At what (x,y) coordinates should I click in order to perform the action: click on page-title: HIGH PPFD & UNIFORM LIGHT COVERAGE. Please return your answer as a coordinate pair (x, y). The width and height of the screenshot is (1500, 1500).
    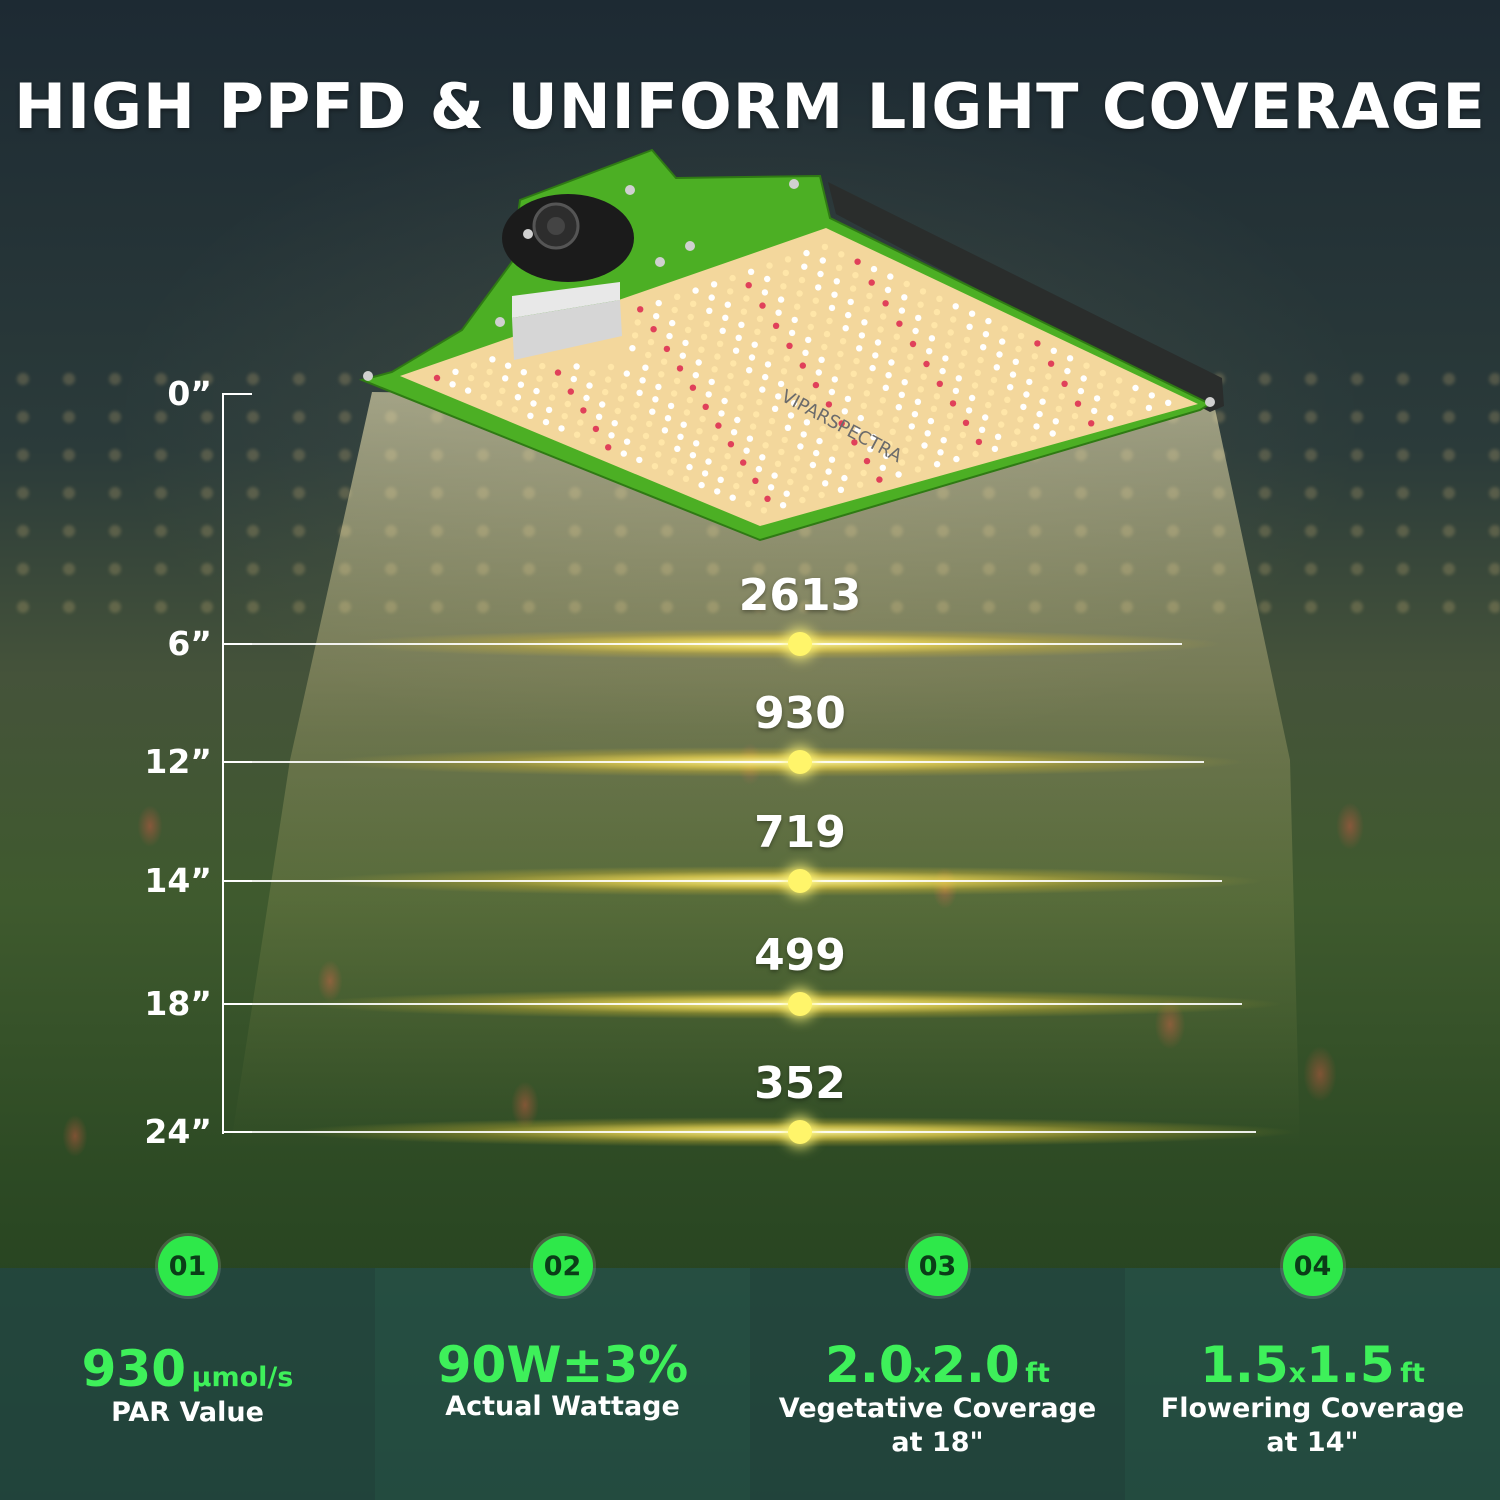
    Looking at the image, I should click on (750, 106).